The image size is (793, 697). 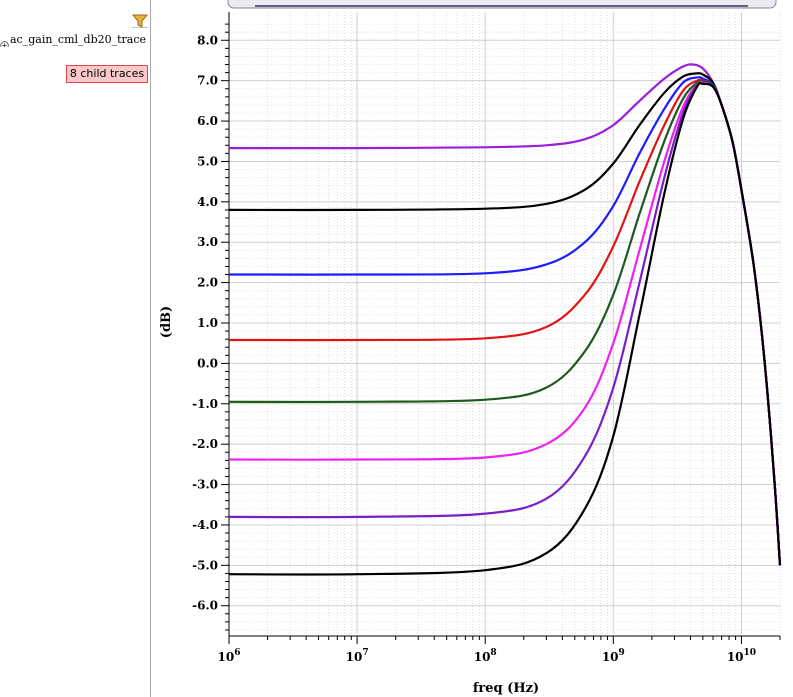 What do you see at coordinates (207, 323) in the screenshot?
I see `y-tick-label: 1.0` at bounding box center [207, 323].